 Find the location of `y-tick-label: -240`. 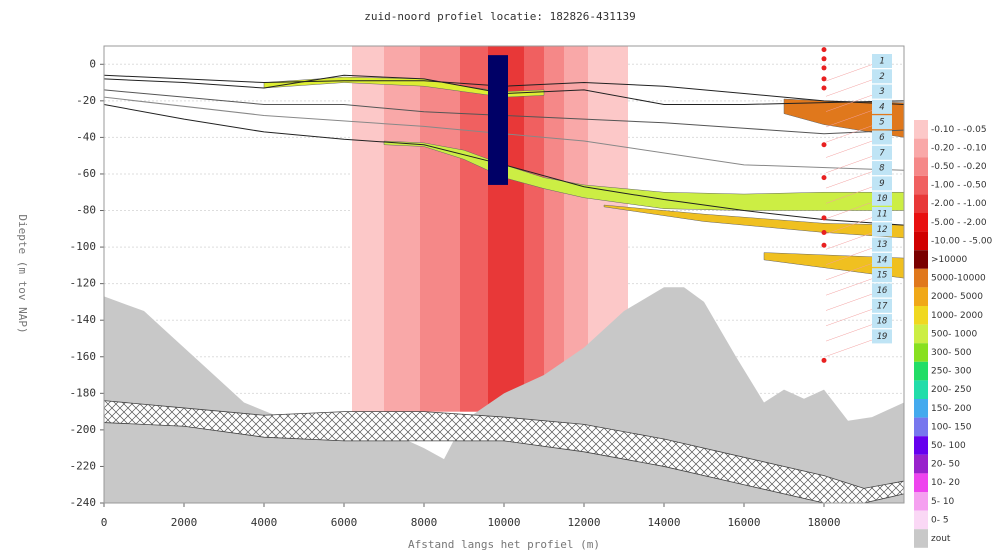

y-tick-label: -240 is located at coordinates (83, 502).